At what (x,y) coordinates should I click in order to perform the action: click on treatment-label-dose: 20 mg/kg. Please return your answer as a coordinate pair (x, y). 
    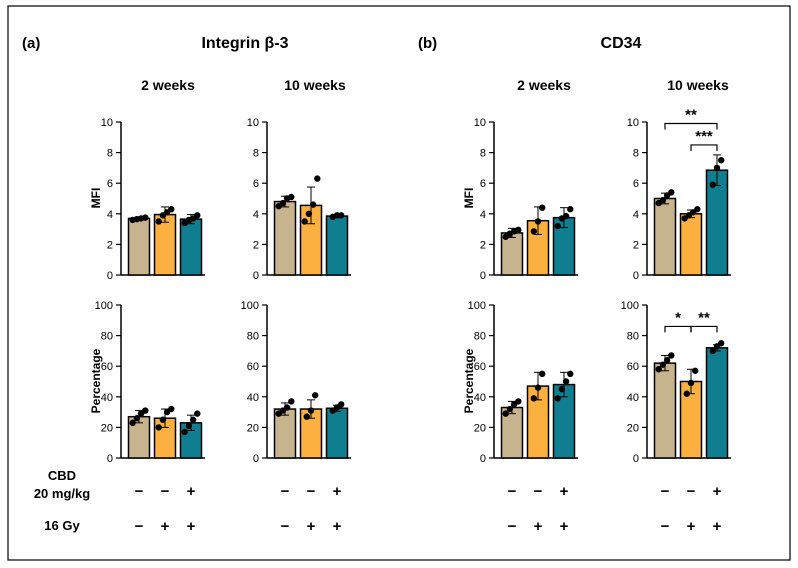
    Looking at the image, I should click on (62, 493).